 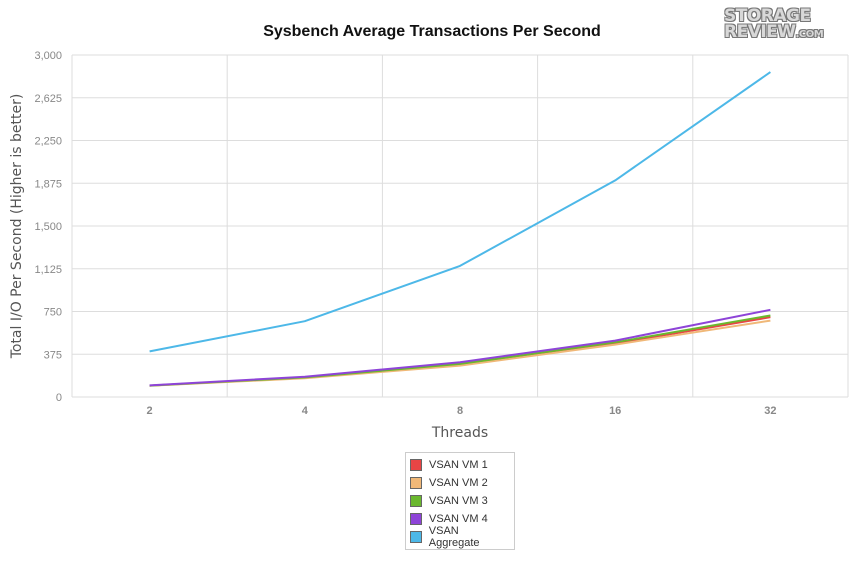 I want to click on logo-line-2: REVIEW.COM, so click(x=780, y=33).